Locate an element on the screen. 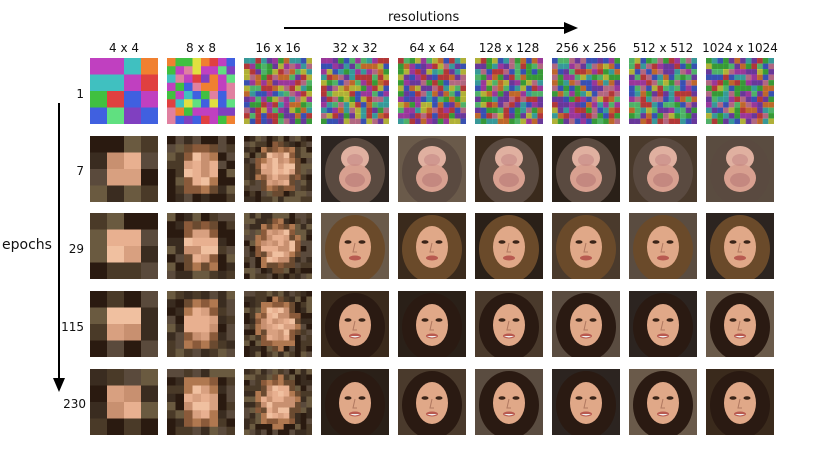  col-label-128: 128 x 128 is located at coordinates (509, 48).